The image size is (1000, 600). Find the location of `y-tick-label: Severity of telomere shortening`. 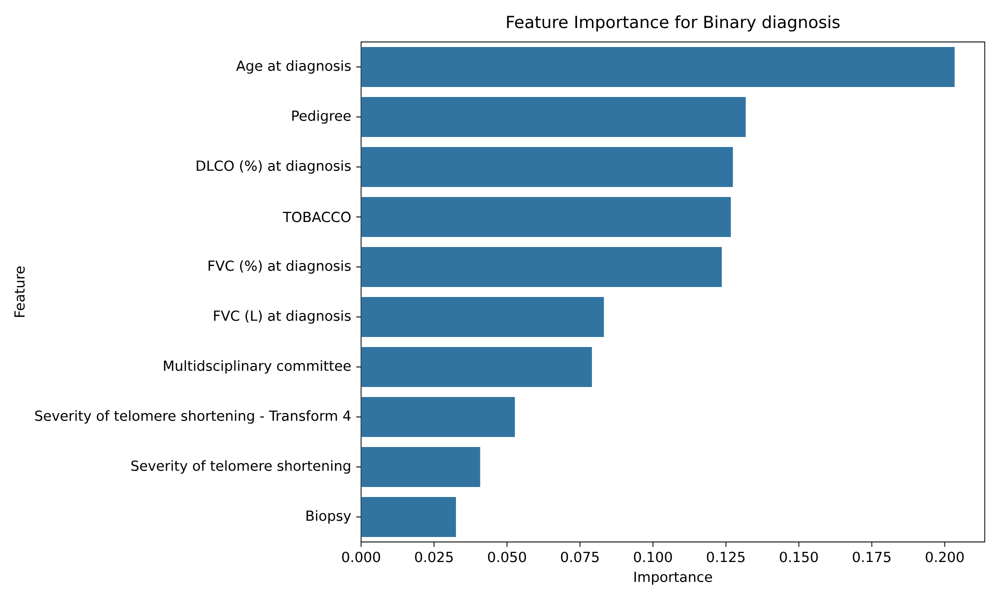

y-tick-label: Severity of telomere shortening is located at coordinates (240, 467).